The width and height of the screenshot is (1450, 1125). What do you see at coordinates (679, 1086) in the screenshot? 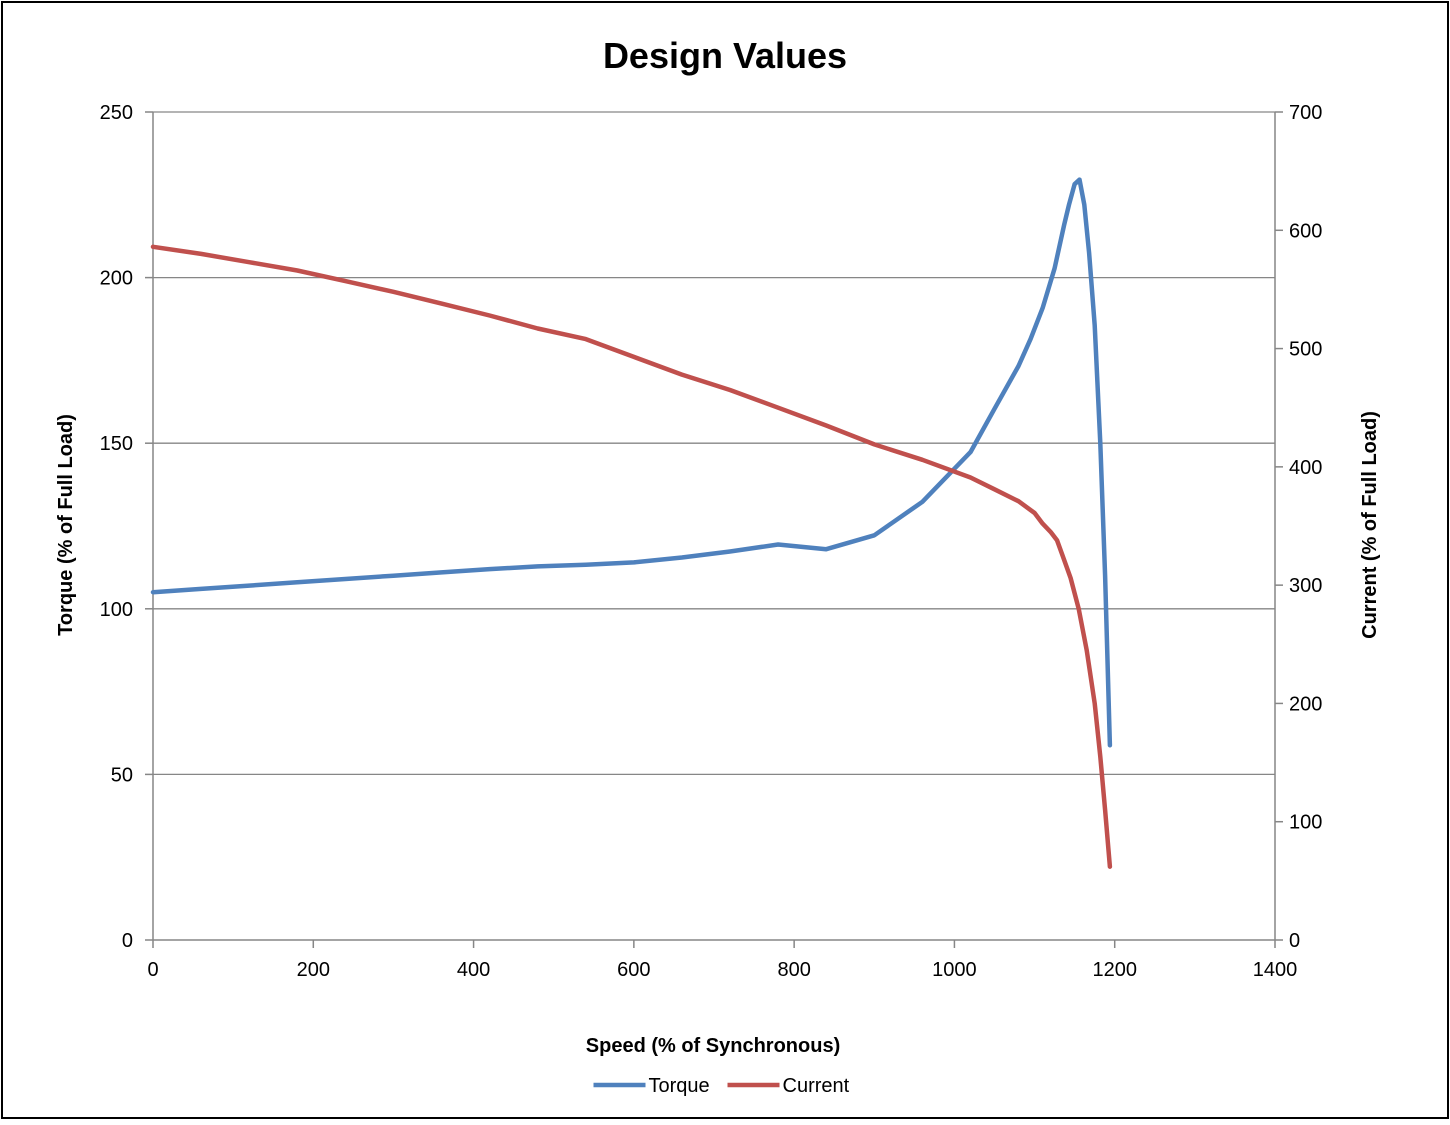
I see `legend-label-torque: Torque` at bounding box center [679, 1086].